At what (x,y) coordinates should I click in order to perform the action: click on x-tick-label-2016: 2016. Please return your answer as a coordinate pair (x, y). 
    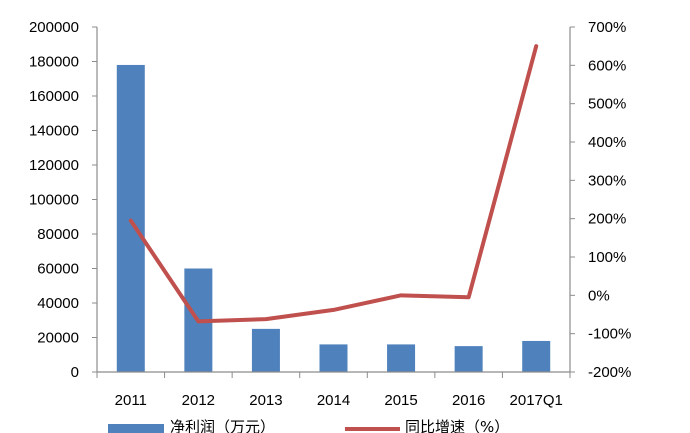
    Looking at the image, I should click on (468, 400).